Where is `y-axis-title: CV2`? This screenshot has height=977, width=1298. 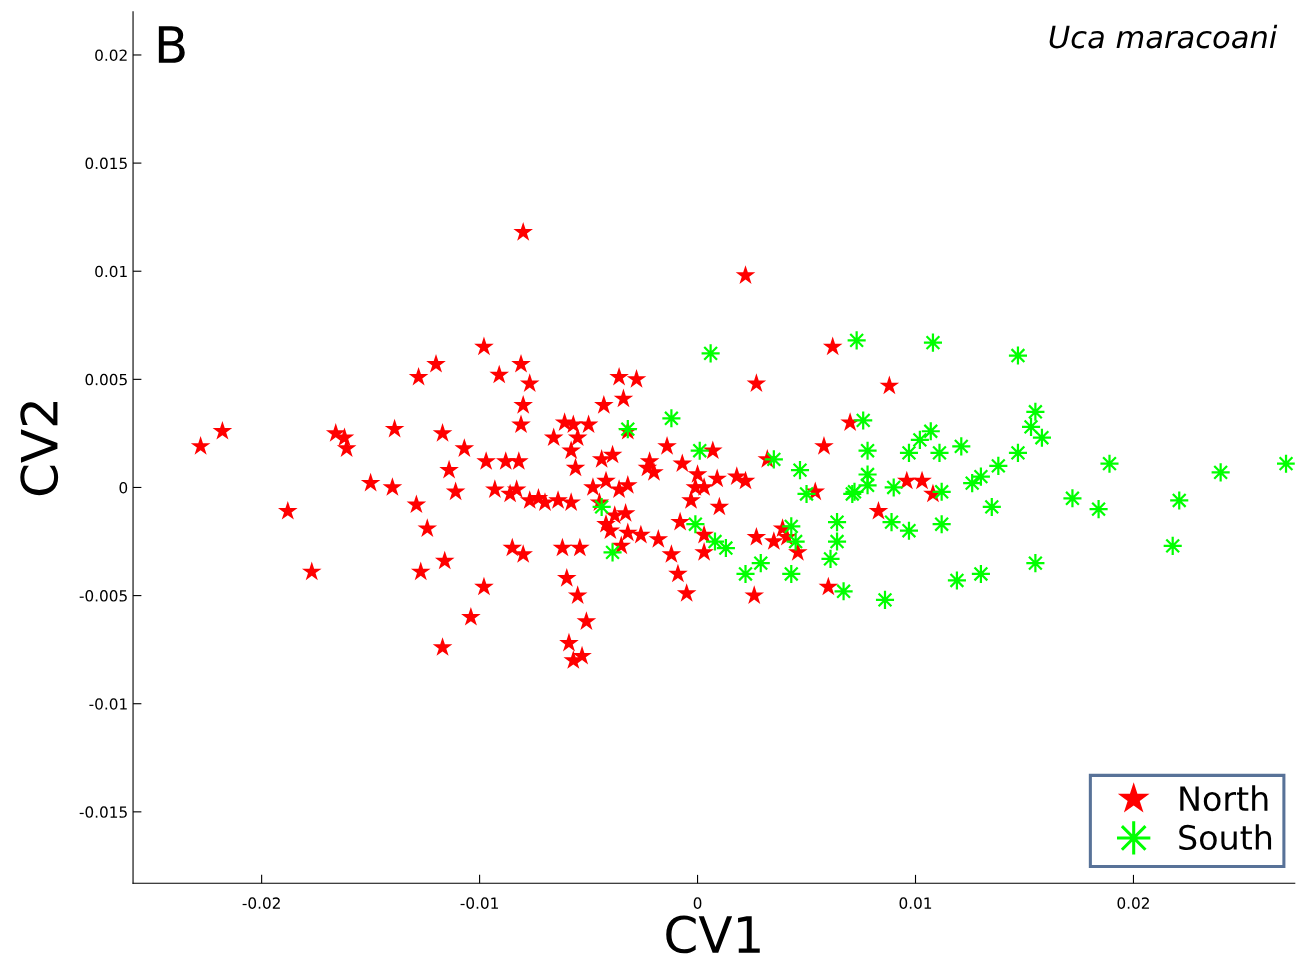 y-axis-title: CV2 is located at coordinates (39, 449).